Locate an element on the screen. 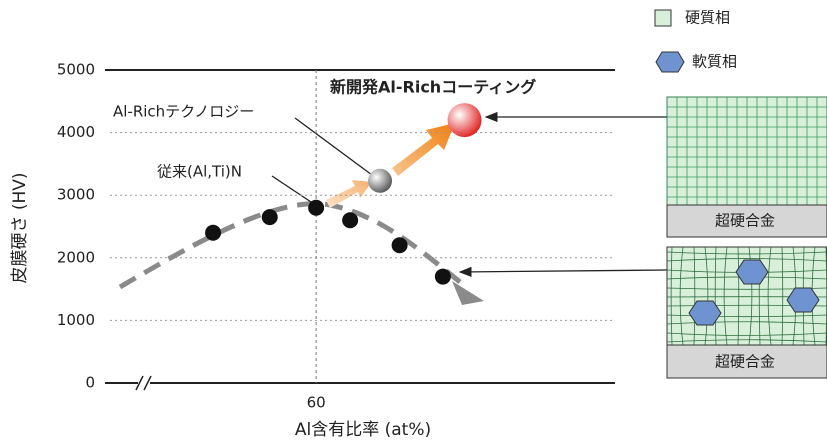 The height and width of the screenshot is (443, 827). annotation: Al-Richテクノロジー is located at coordinates (183, 112).